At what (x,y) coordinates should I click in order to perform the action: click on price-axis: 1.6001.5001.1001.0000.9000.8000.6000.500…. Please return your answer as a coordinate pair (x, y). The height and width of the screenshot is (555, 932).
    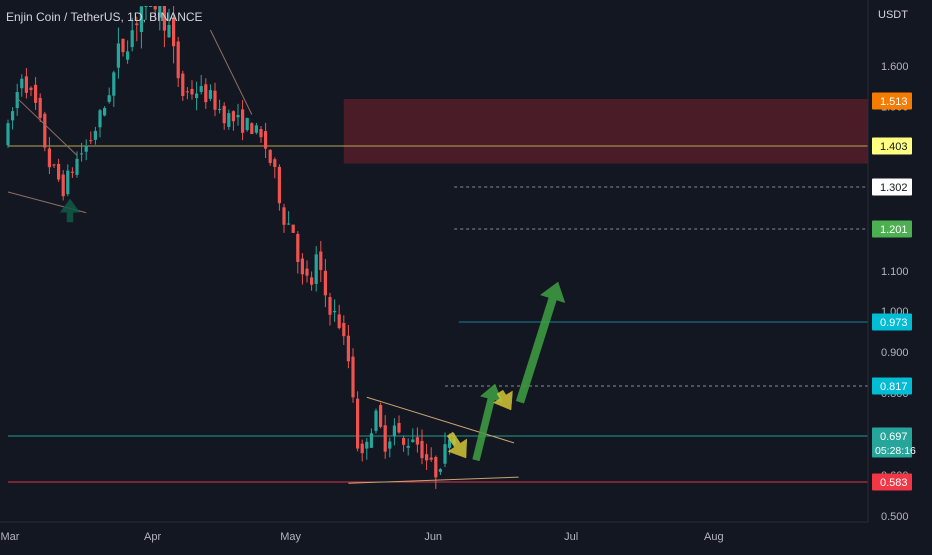
    Looking at the image, I should click on (891, 261).